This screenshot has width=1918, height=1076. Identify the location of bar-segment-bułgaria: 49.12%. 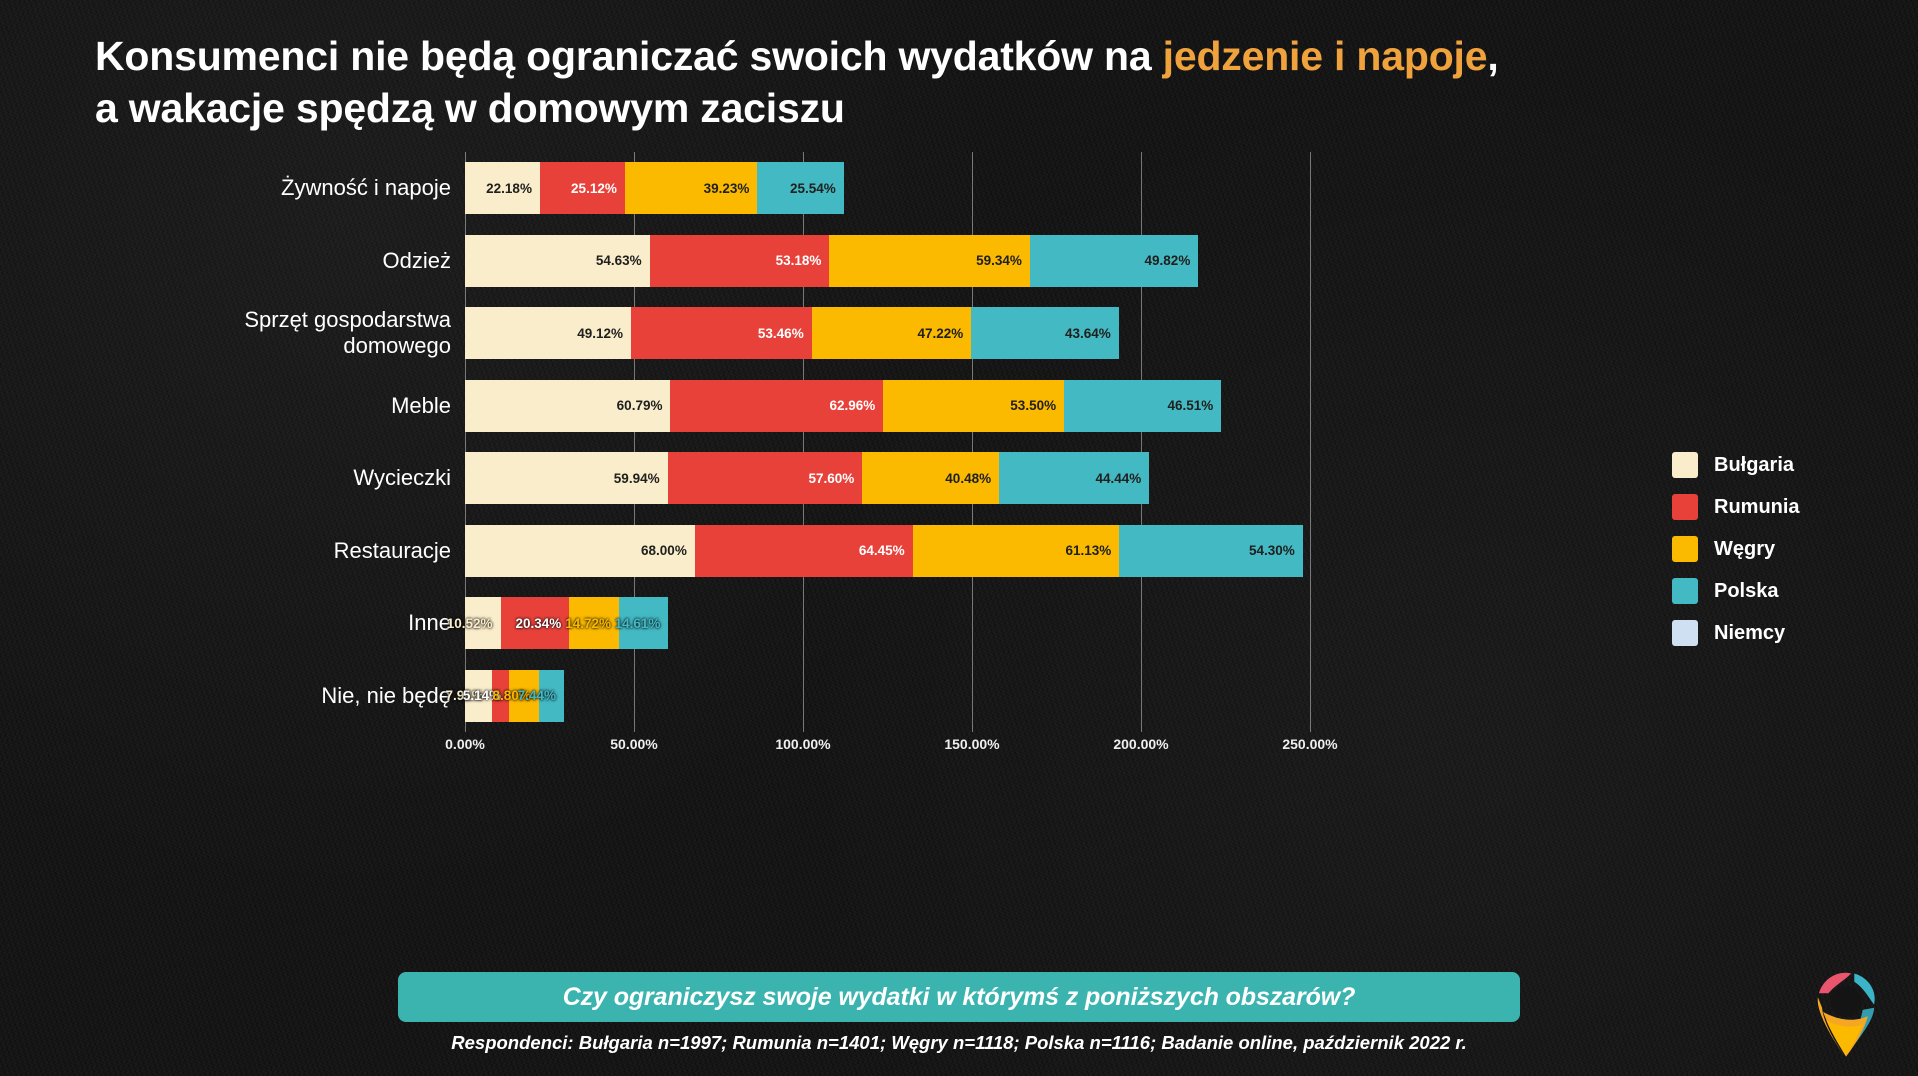
(548, 333).